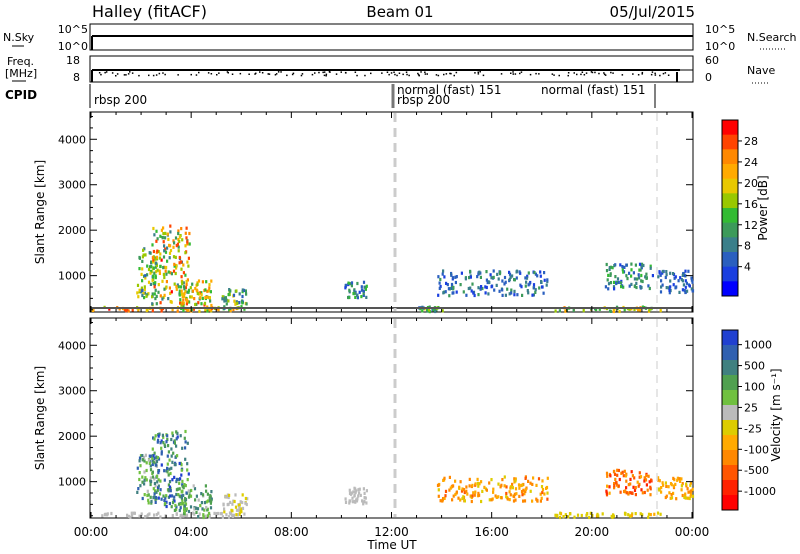  What do you see at coordinates (760, 491) in the screenshot?
I see `colorbar-tick-label: -1000` at bounding box center [760, 491].